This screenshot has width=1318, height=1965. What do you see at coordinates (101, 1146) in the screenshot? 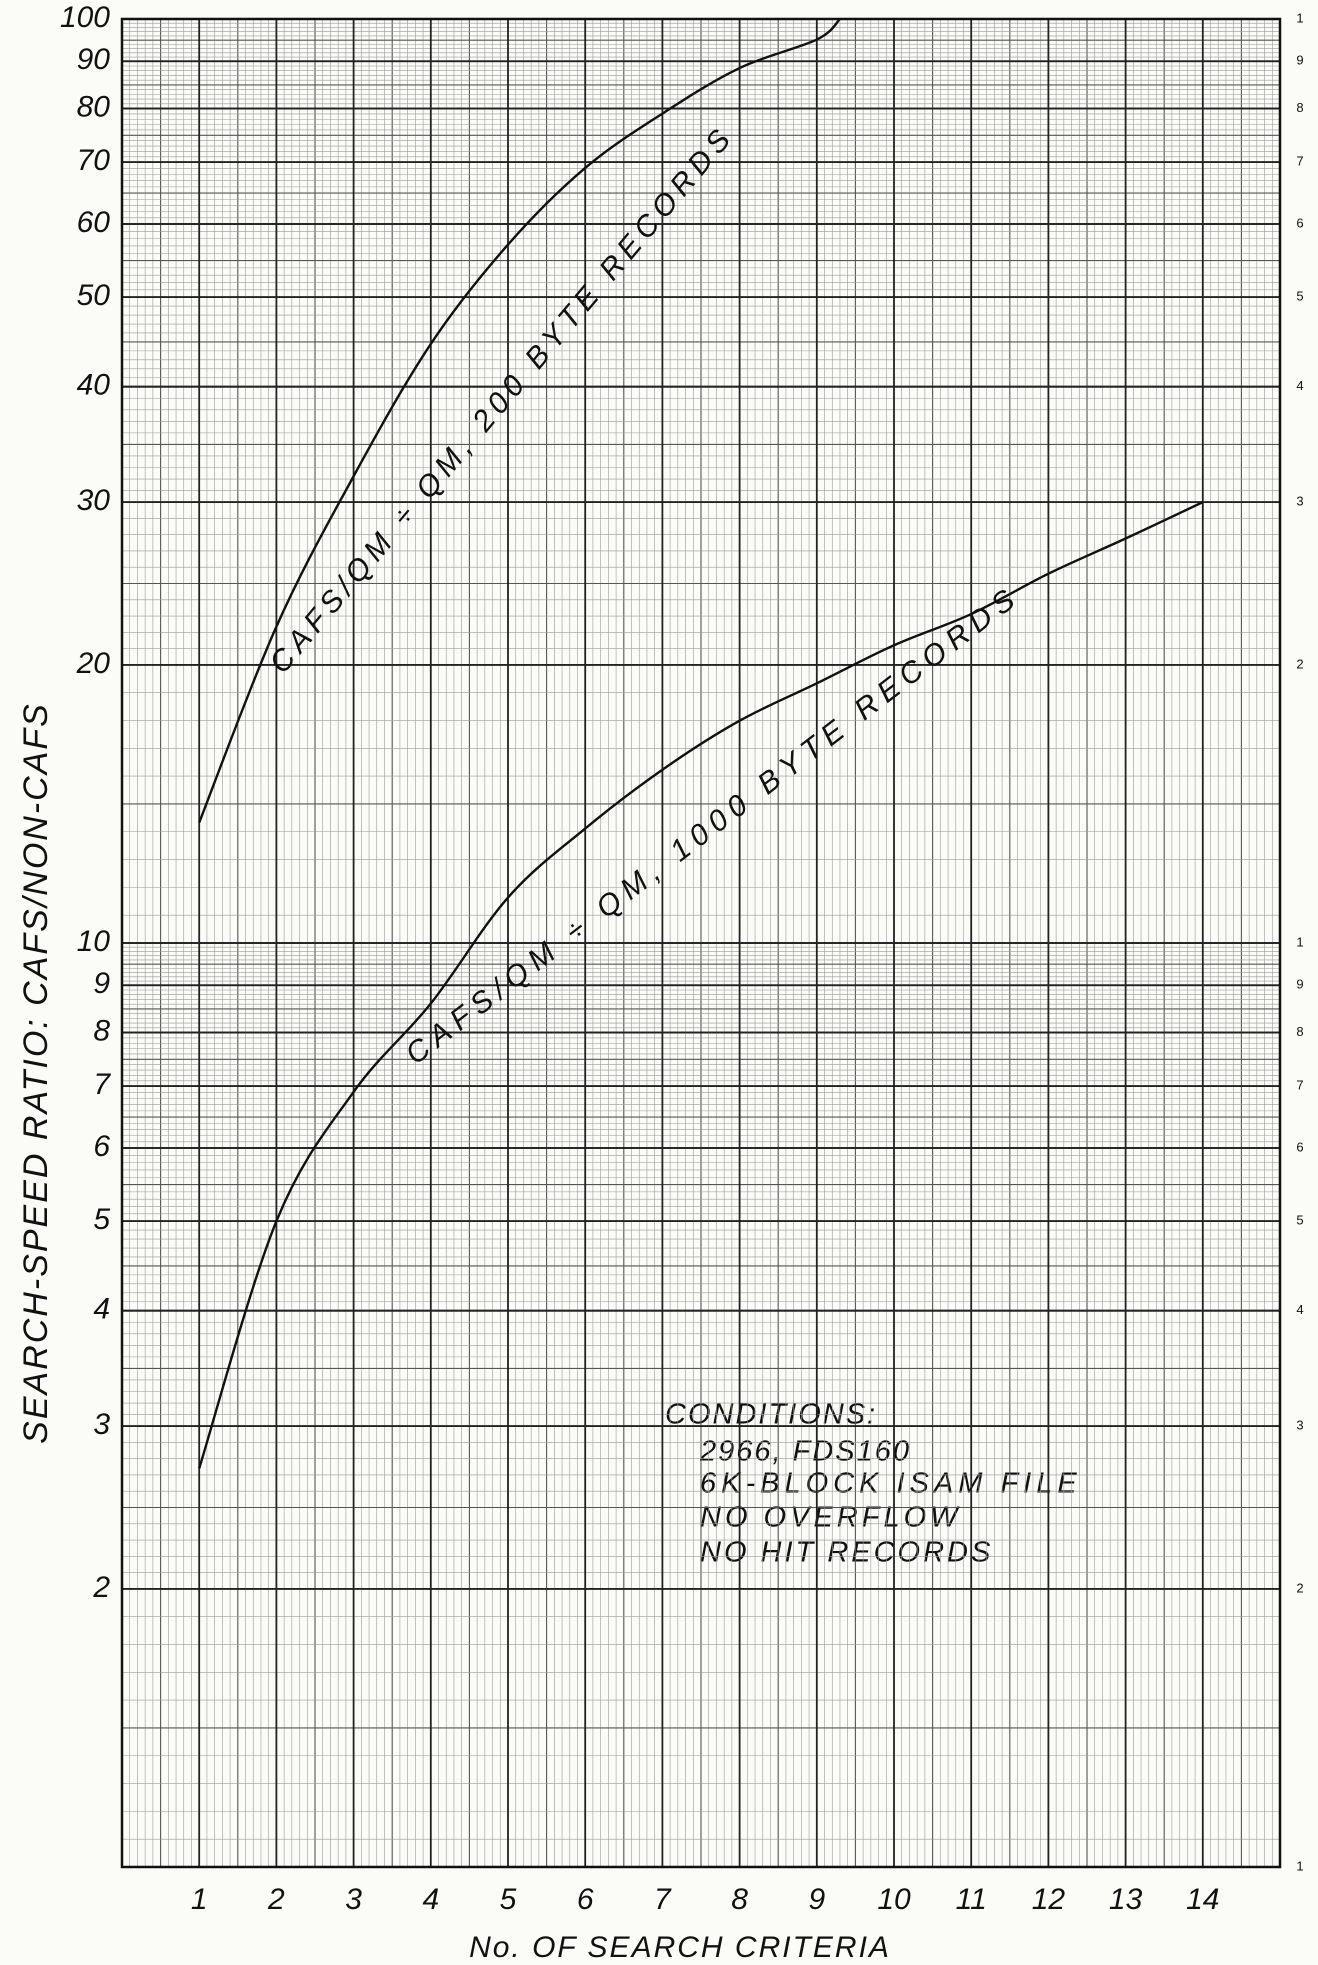
I see `y-tick-label: 6` at bounding box center [101, 1146].